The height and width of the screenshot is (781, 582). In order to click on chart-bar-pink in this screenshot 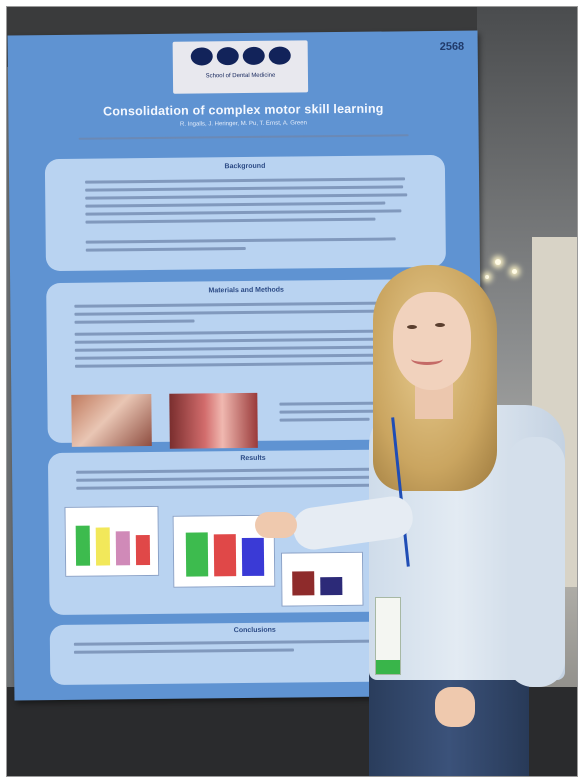, I will do `click(123, 548)`.